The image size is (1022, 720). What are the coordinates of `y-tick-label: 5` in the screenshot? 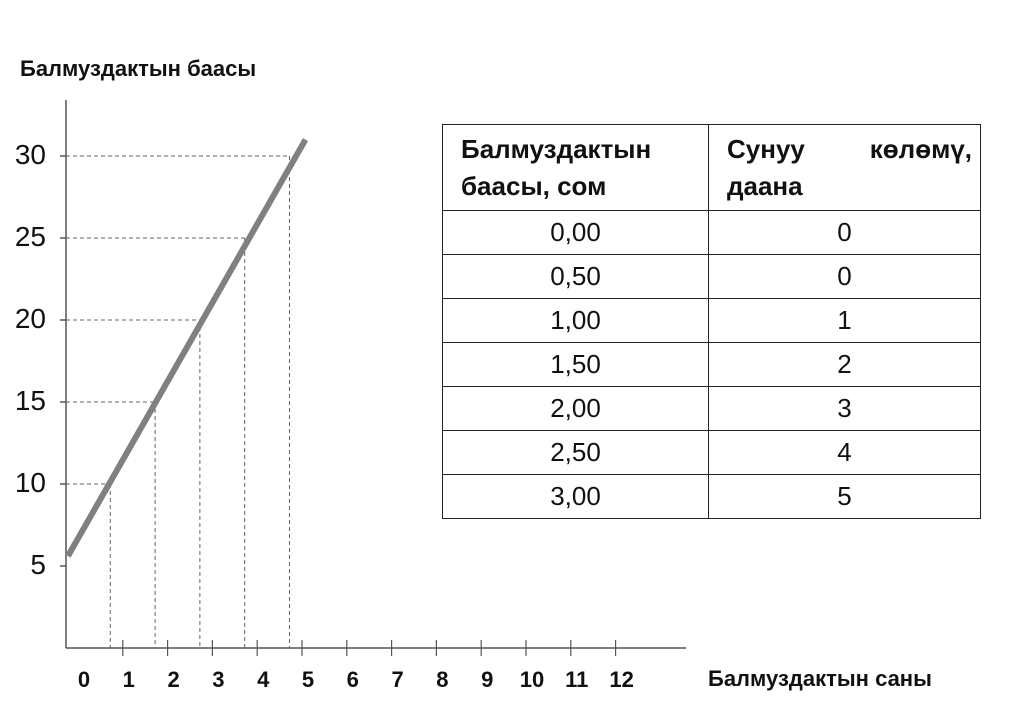 It's located at (38, 564).